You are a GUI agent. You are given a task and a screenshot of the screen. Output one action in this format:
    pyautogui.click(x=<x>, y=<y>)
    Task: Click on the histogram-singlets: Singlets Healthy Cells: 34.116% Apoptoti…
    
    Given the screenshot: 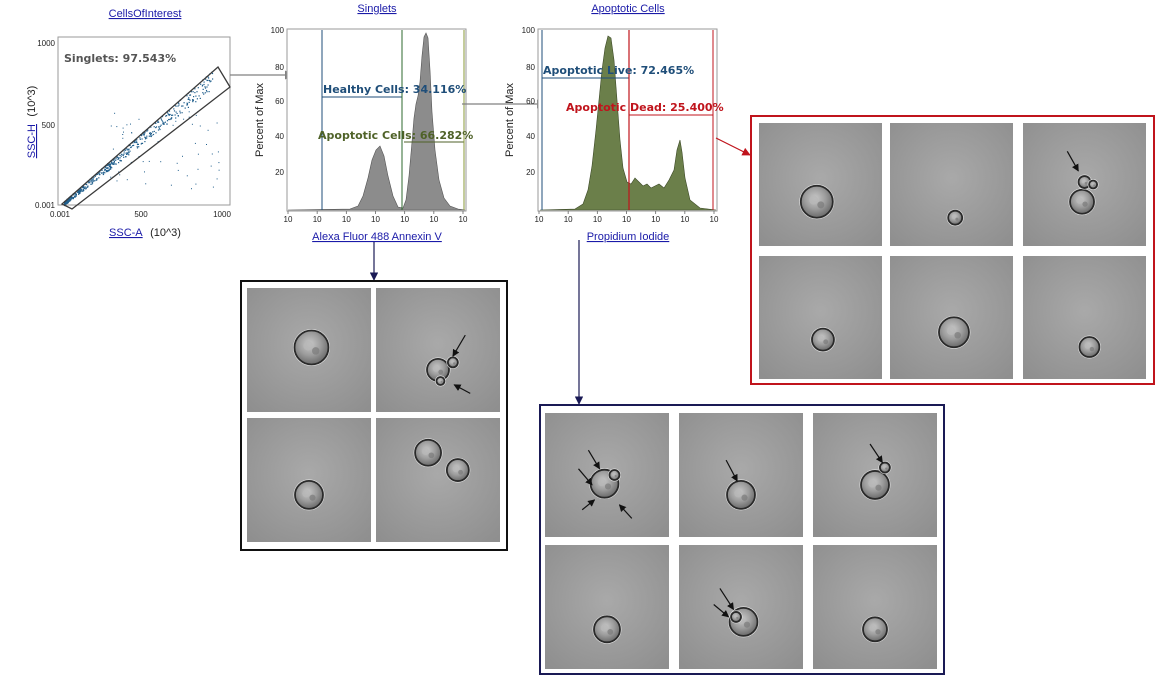 What is the action you would take?
    pyautogui.click(x=363, y=123)
    